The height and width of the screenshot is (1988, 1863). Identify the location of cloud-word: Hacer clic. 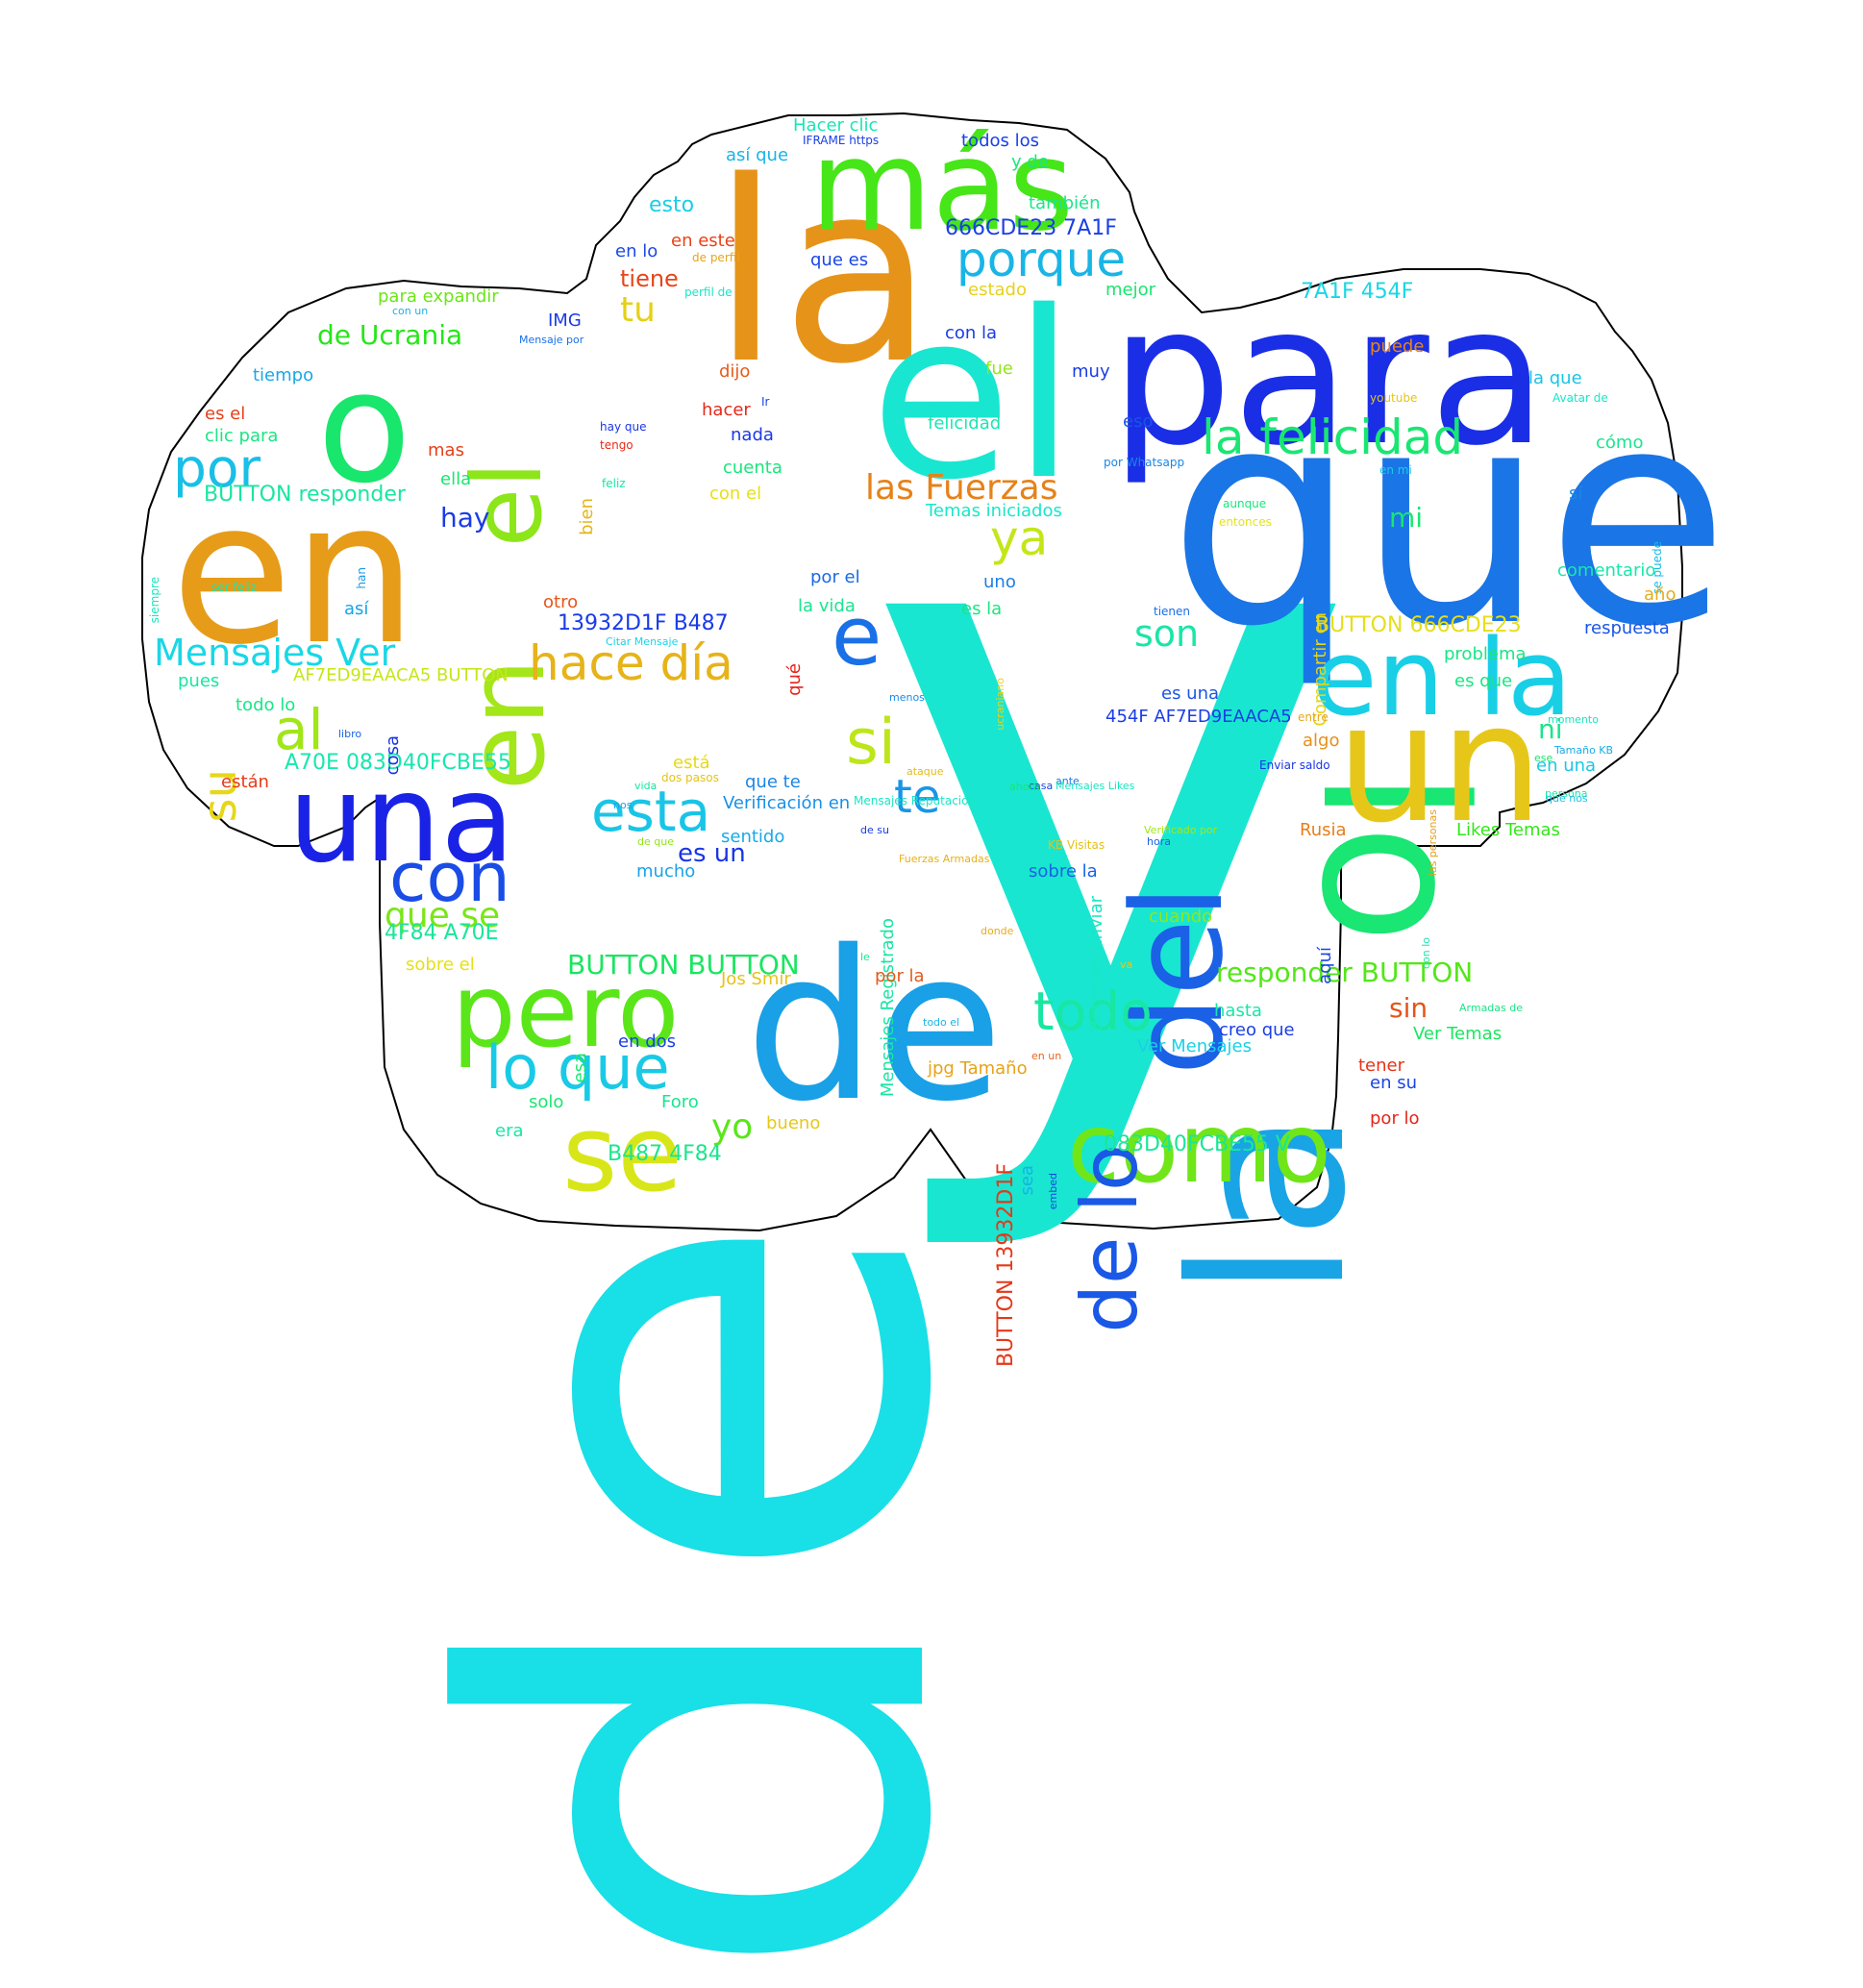
(836, 125).